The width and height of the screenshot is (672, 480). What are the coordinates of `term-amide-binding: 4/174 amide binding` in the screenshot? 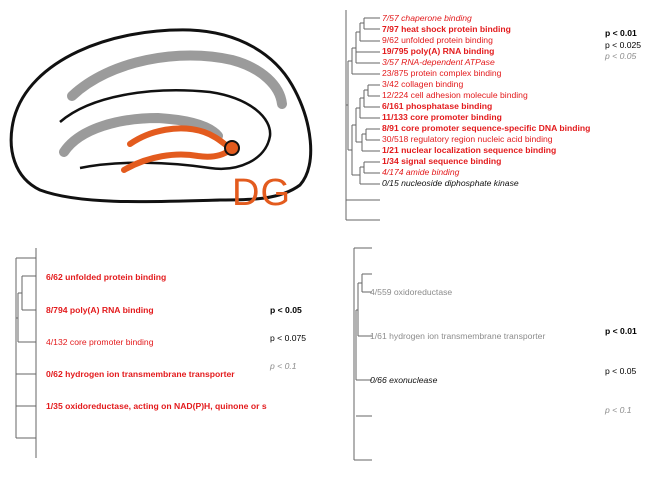 It's located at (421, 172).